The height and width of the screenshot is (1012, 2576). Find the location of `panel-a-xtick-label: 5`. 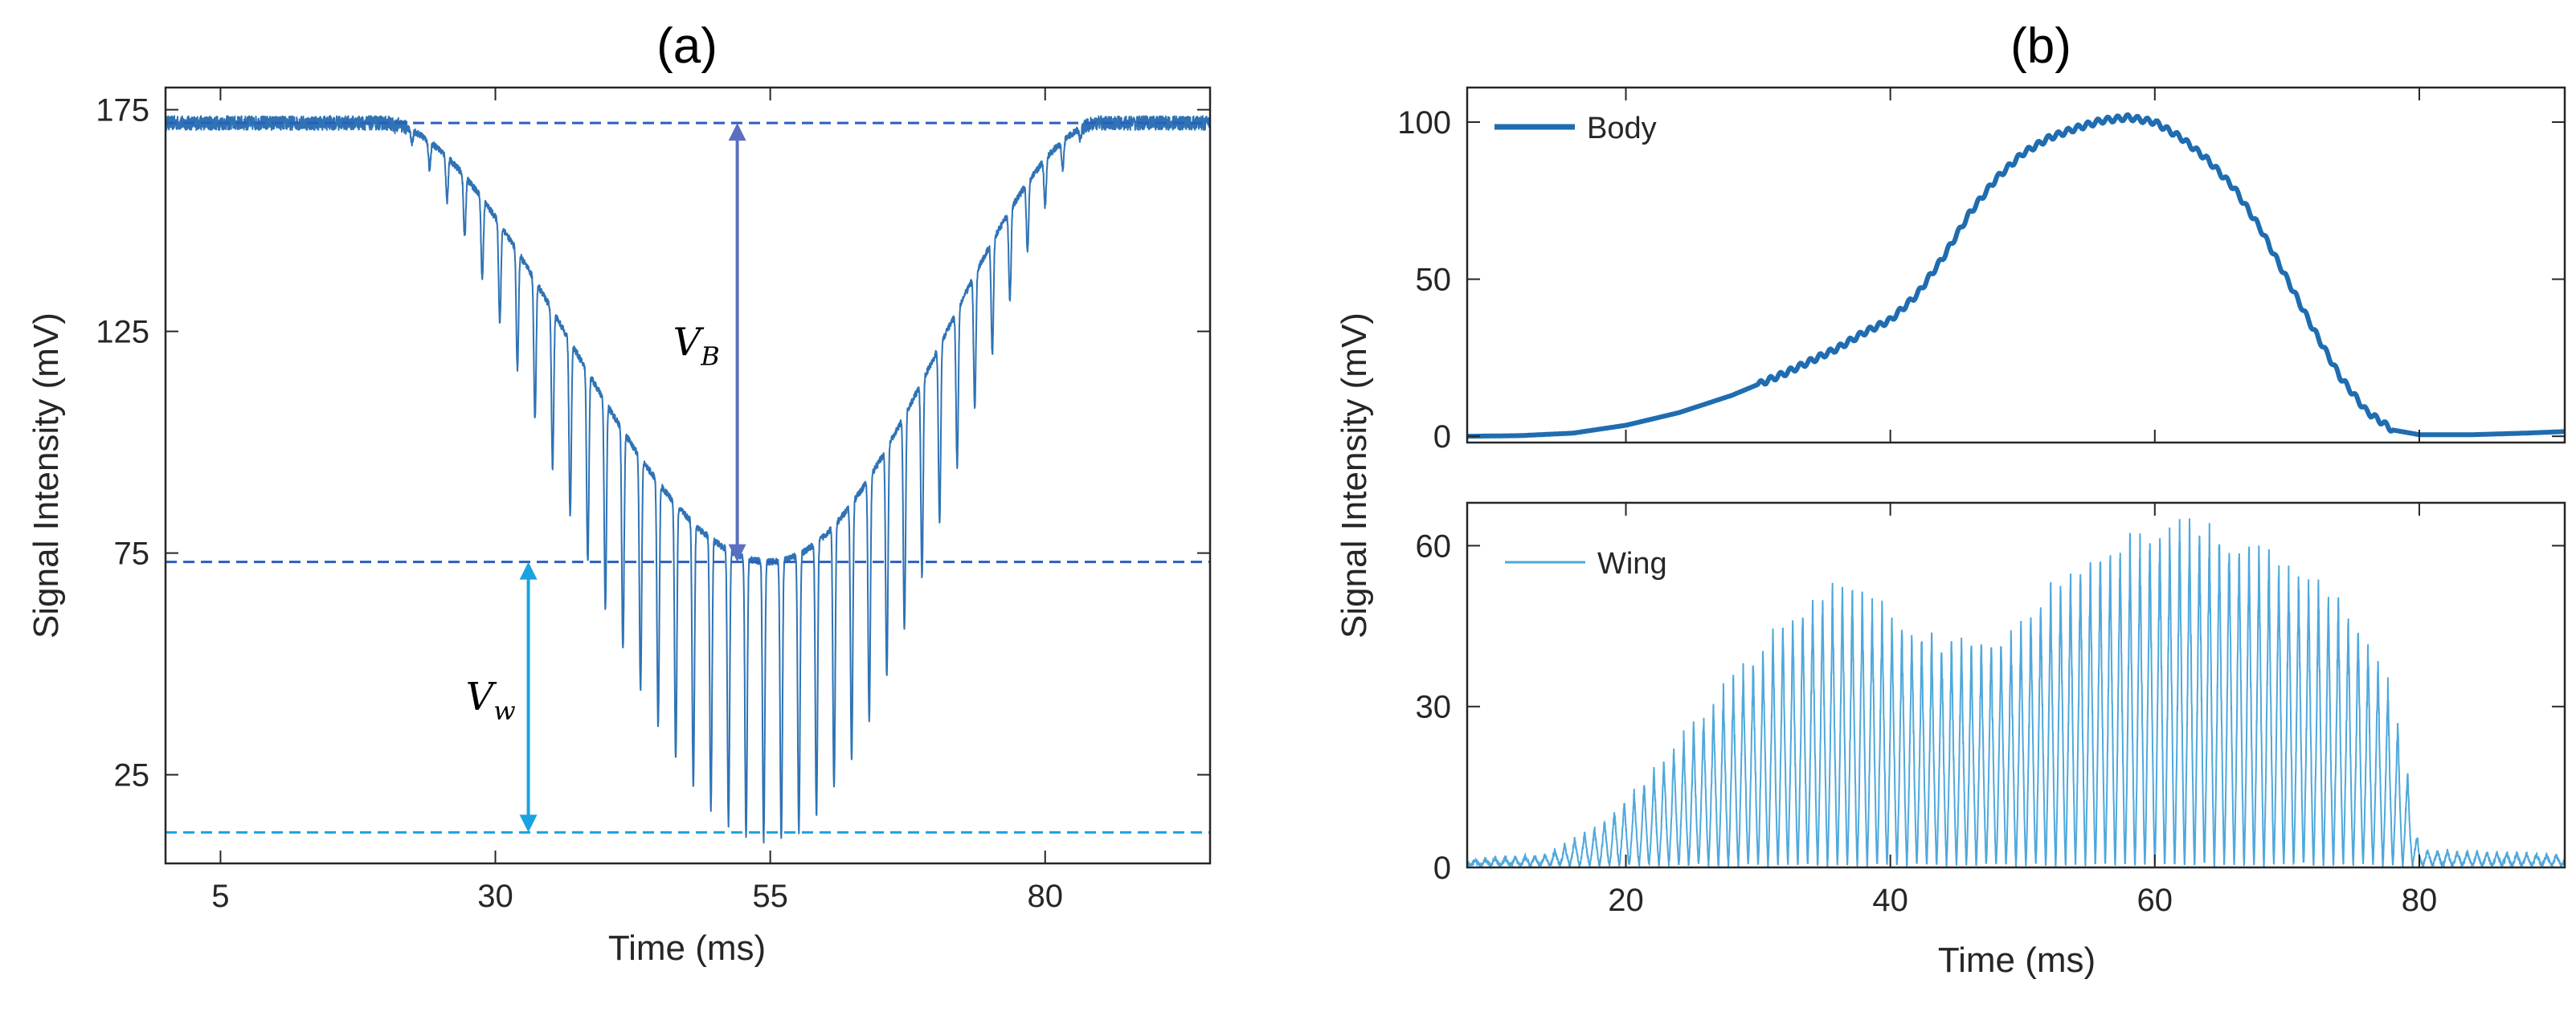

panel-a-xtick-label: 5 is located at coordinates (220, 896).